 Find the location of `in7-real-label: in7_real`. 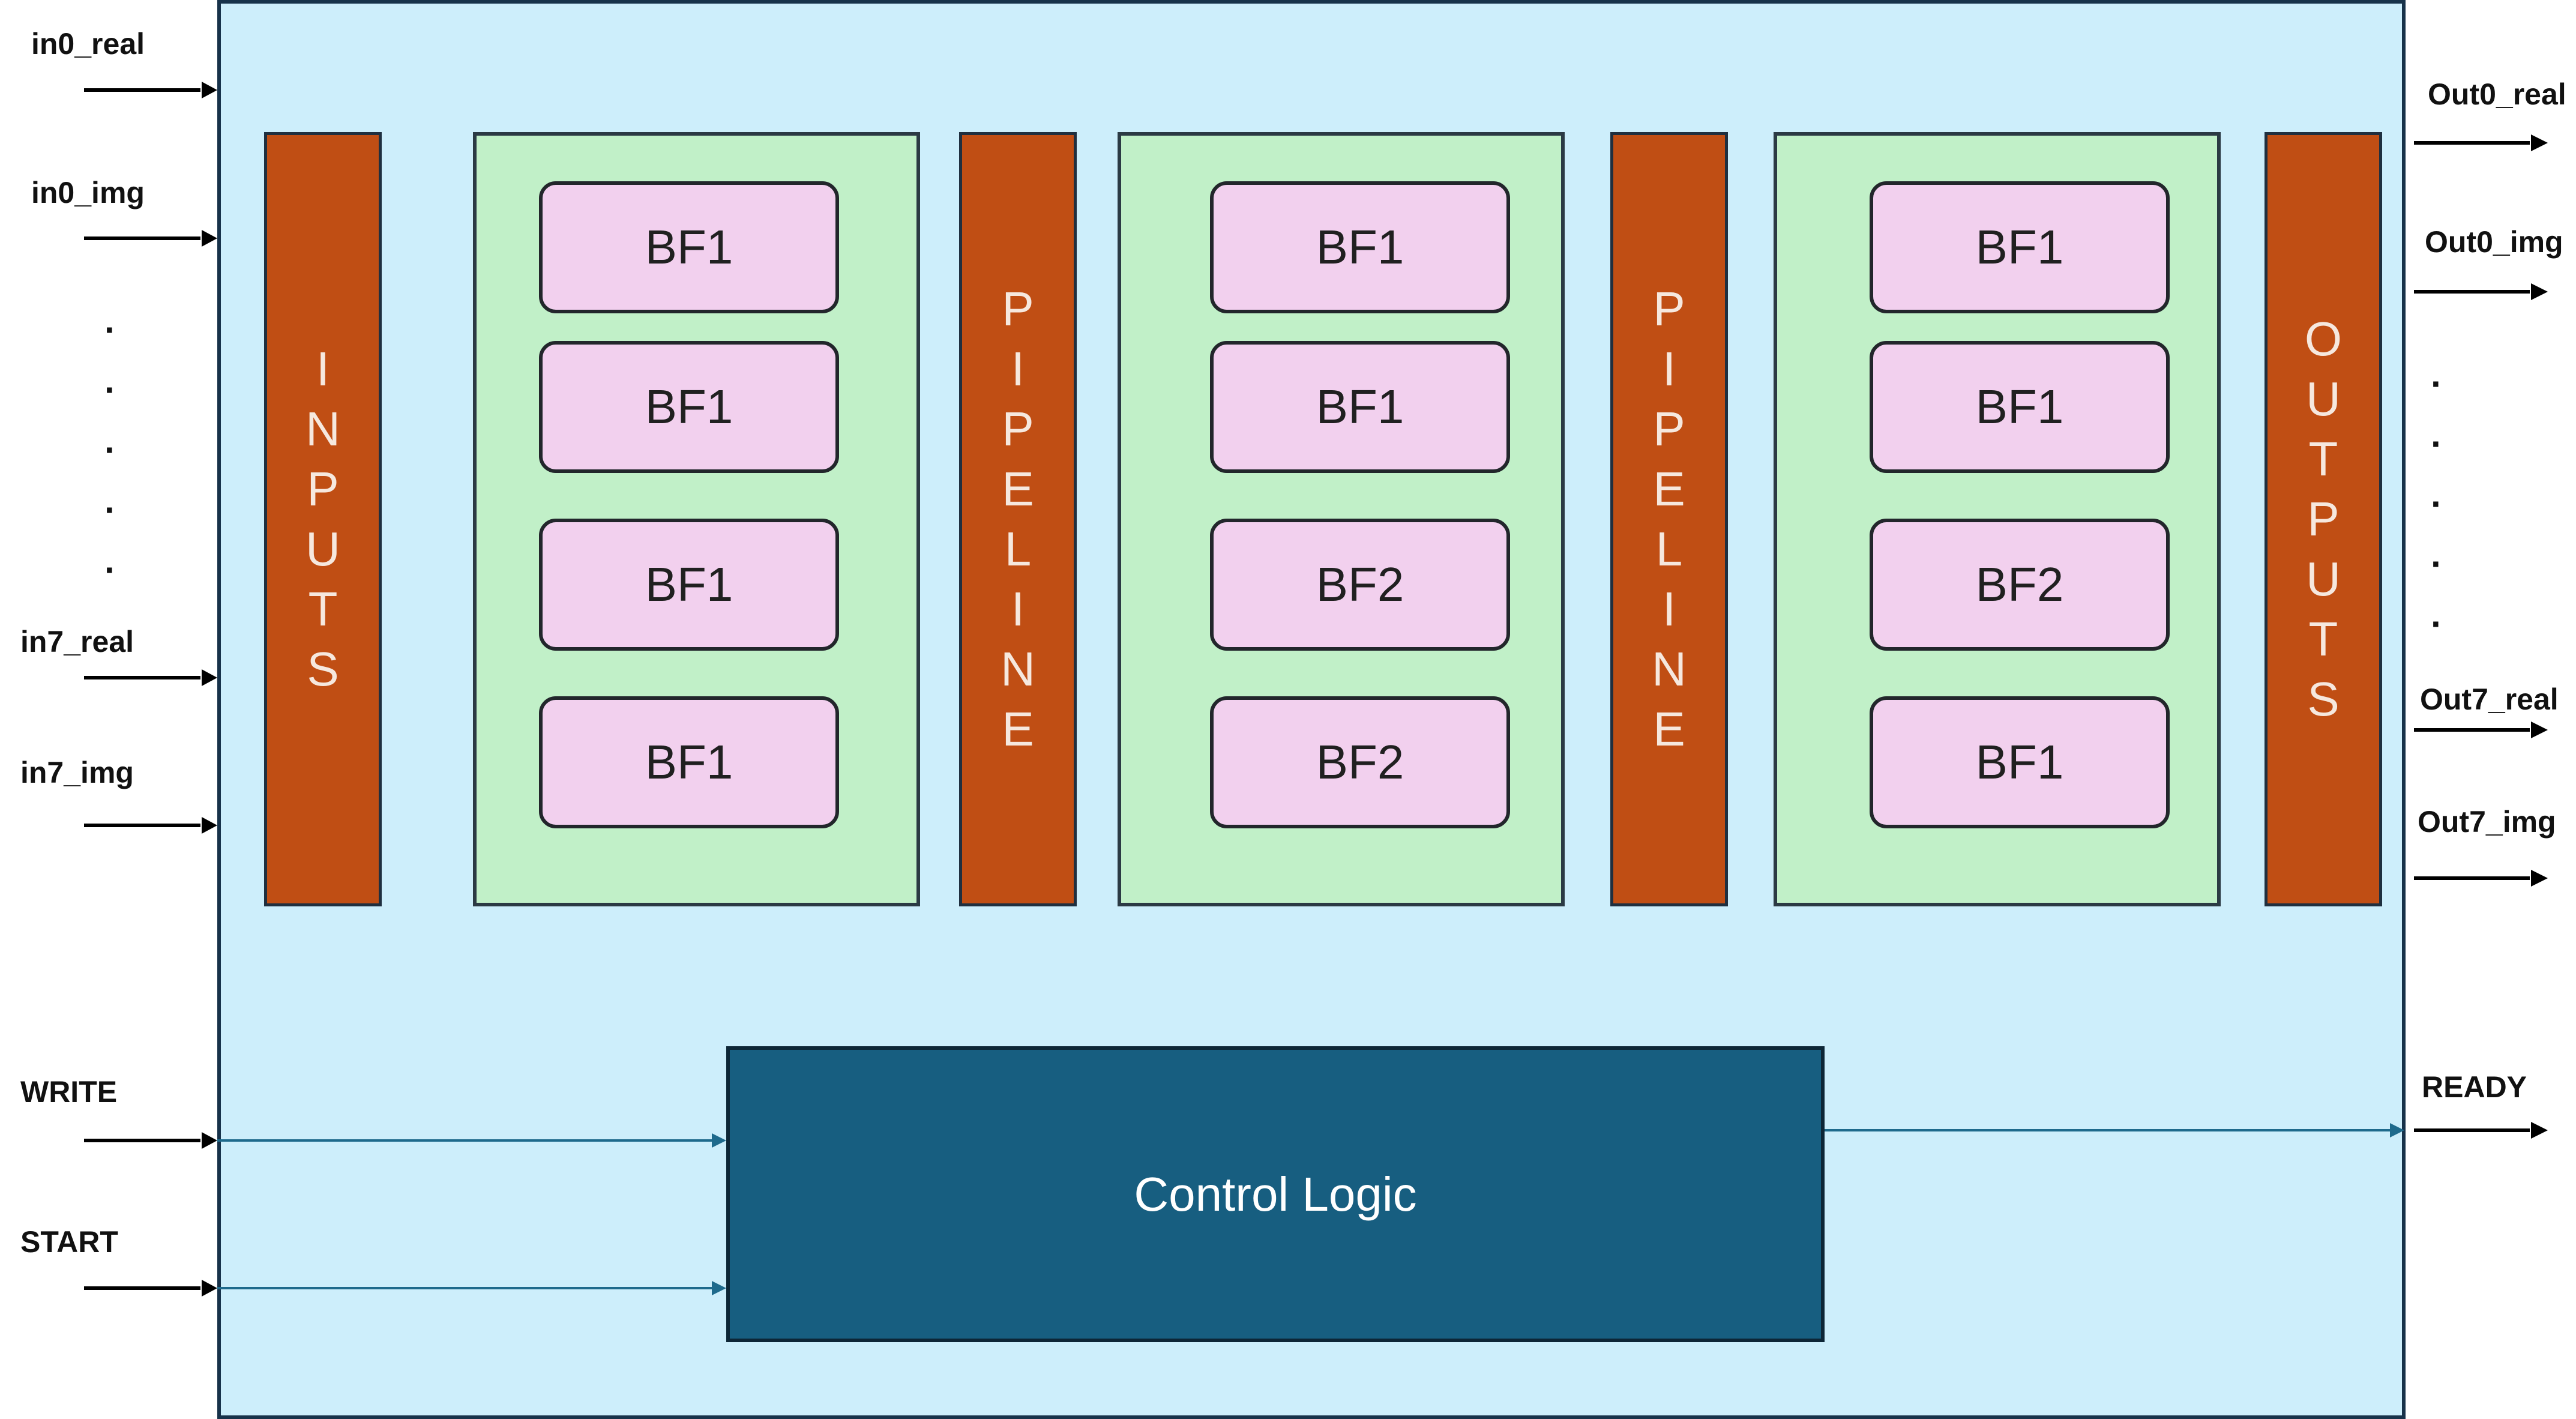

in7-real-label: in7_real is located at coordinates (77, 642).